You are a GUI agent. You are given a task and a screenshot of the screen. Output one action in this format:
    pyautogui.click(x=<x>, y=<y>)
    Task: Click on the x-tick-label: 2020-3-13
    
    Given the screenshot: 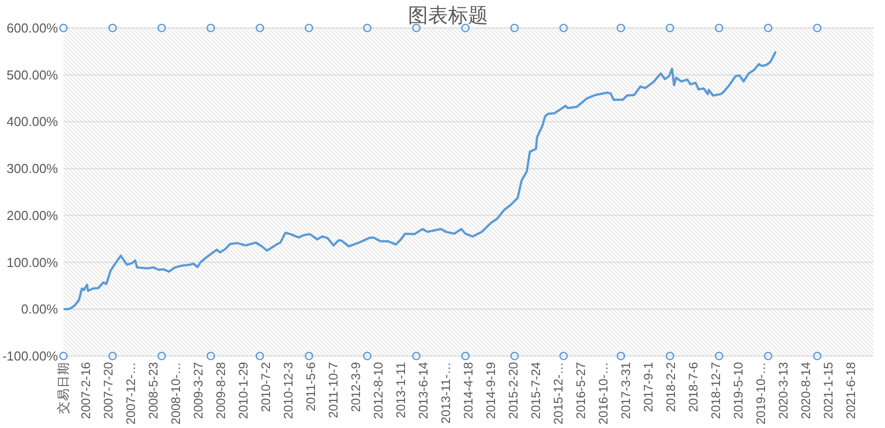 What is the action you would take?
    pyautogui.click(x=783, y=390)
    